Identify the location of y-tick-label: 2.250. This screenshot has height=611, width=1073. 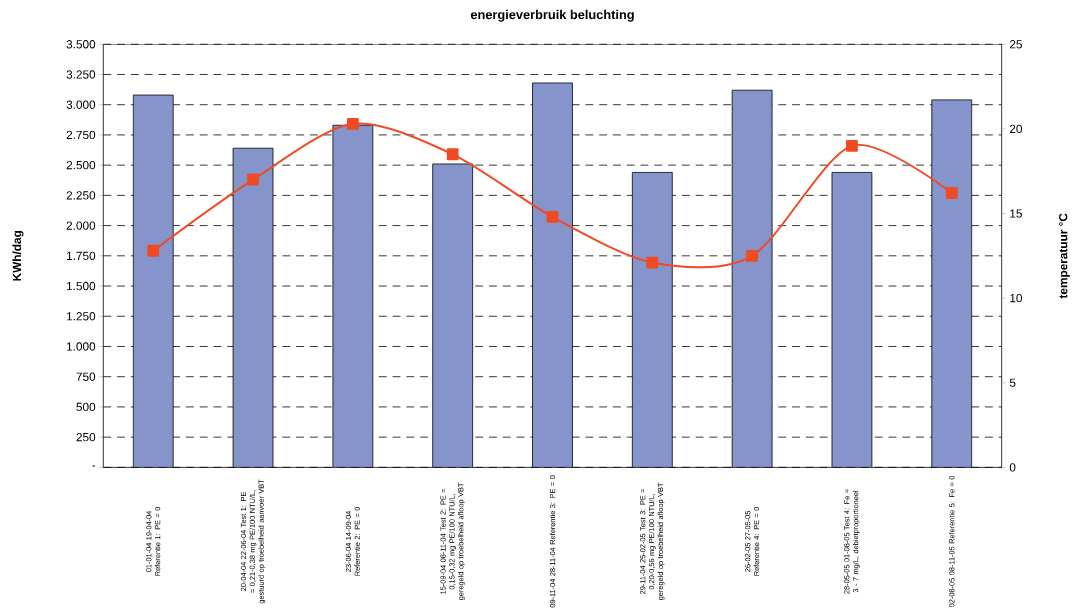
(81, 195).